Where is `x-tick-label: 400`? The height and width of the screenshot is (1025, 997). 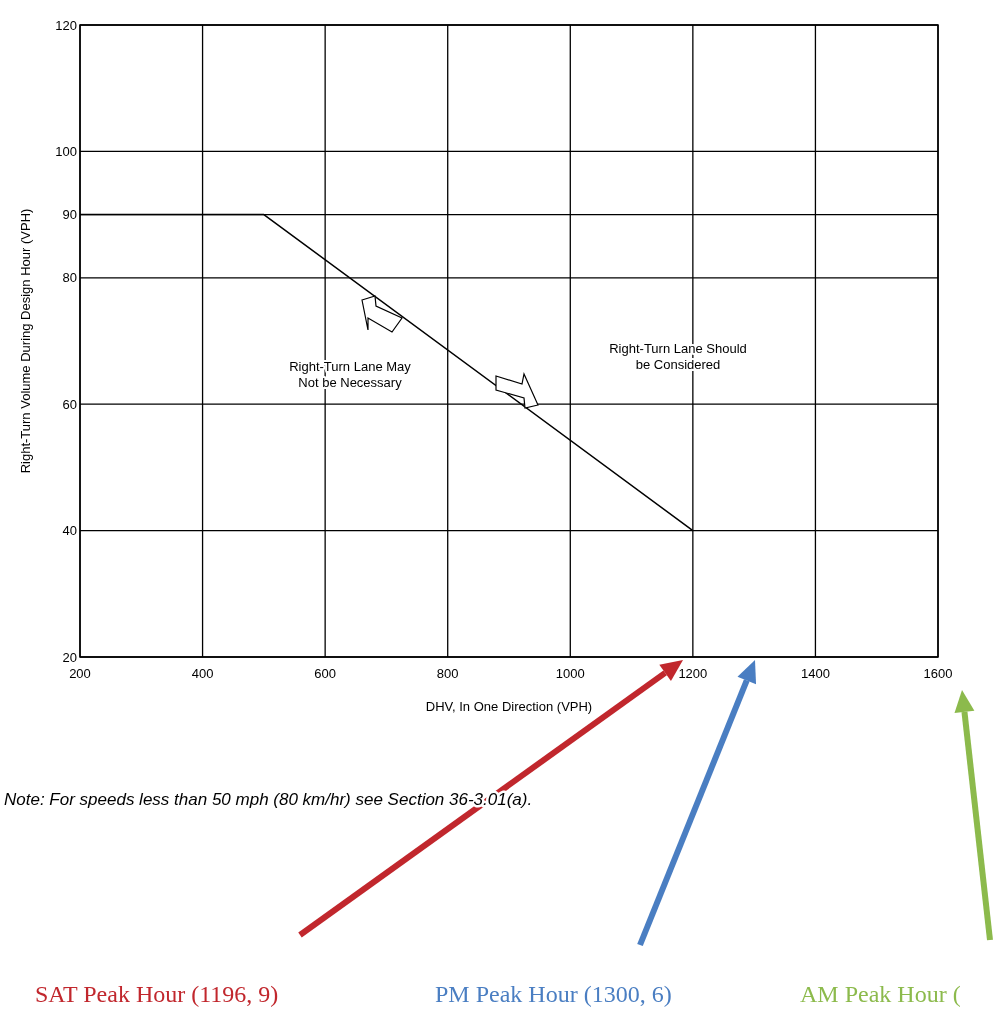 x-tick-label: 400 is located at coordinates (202, 673).